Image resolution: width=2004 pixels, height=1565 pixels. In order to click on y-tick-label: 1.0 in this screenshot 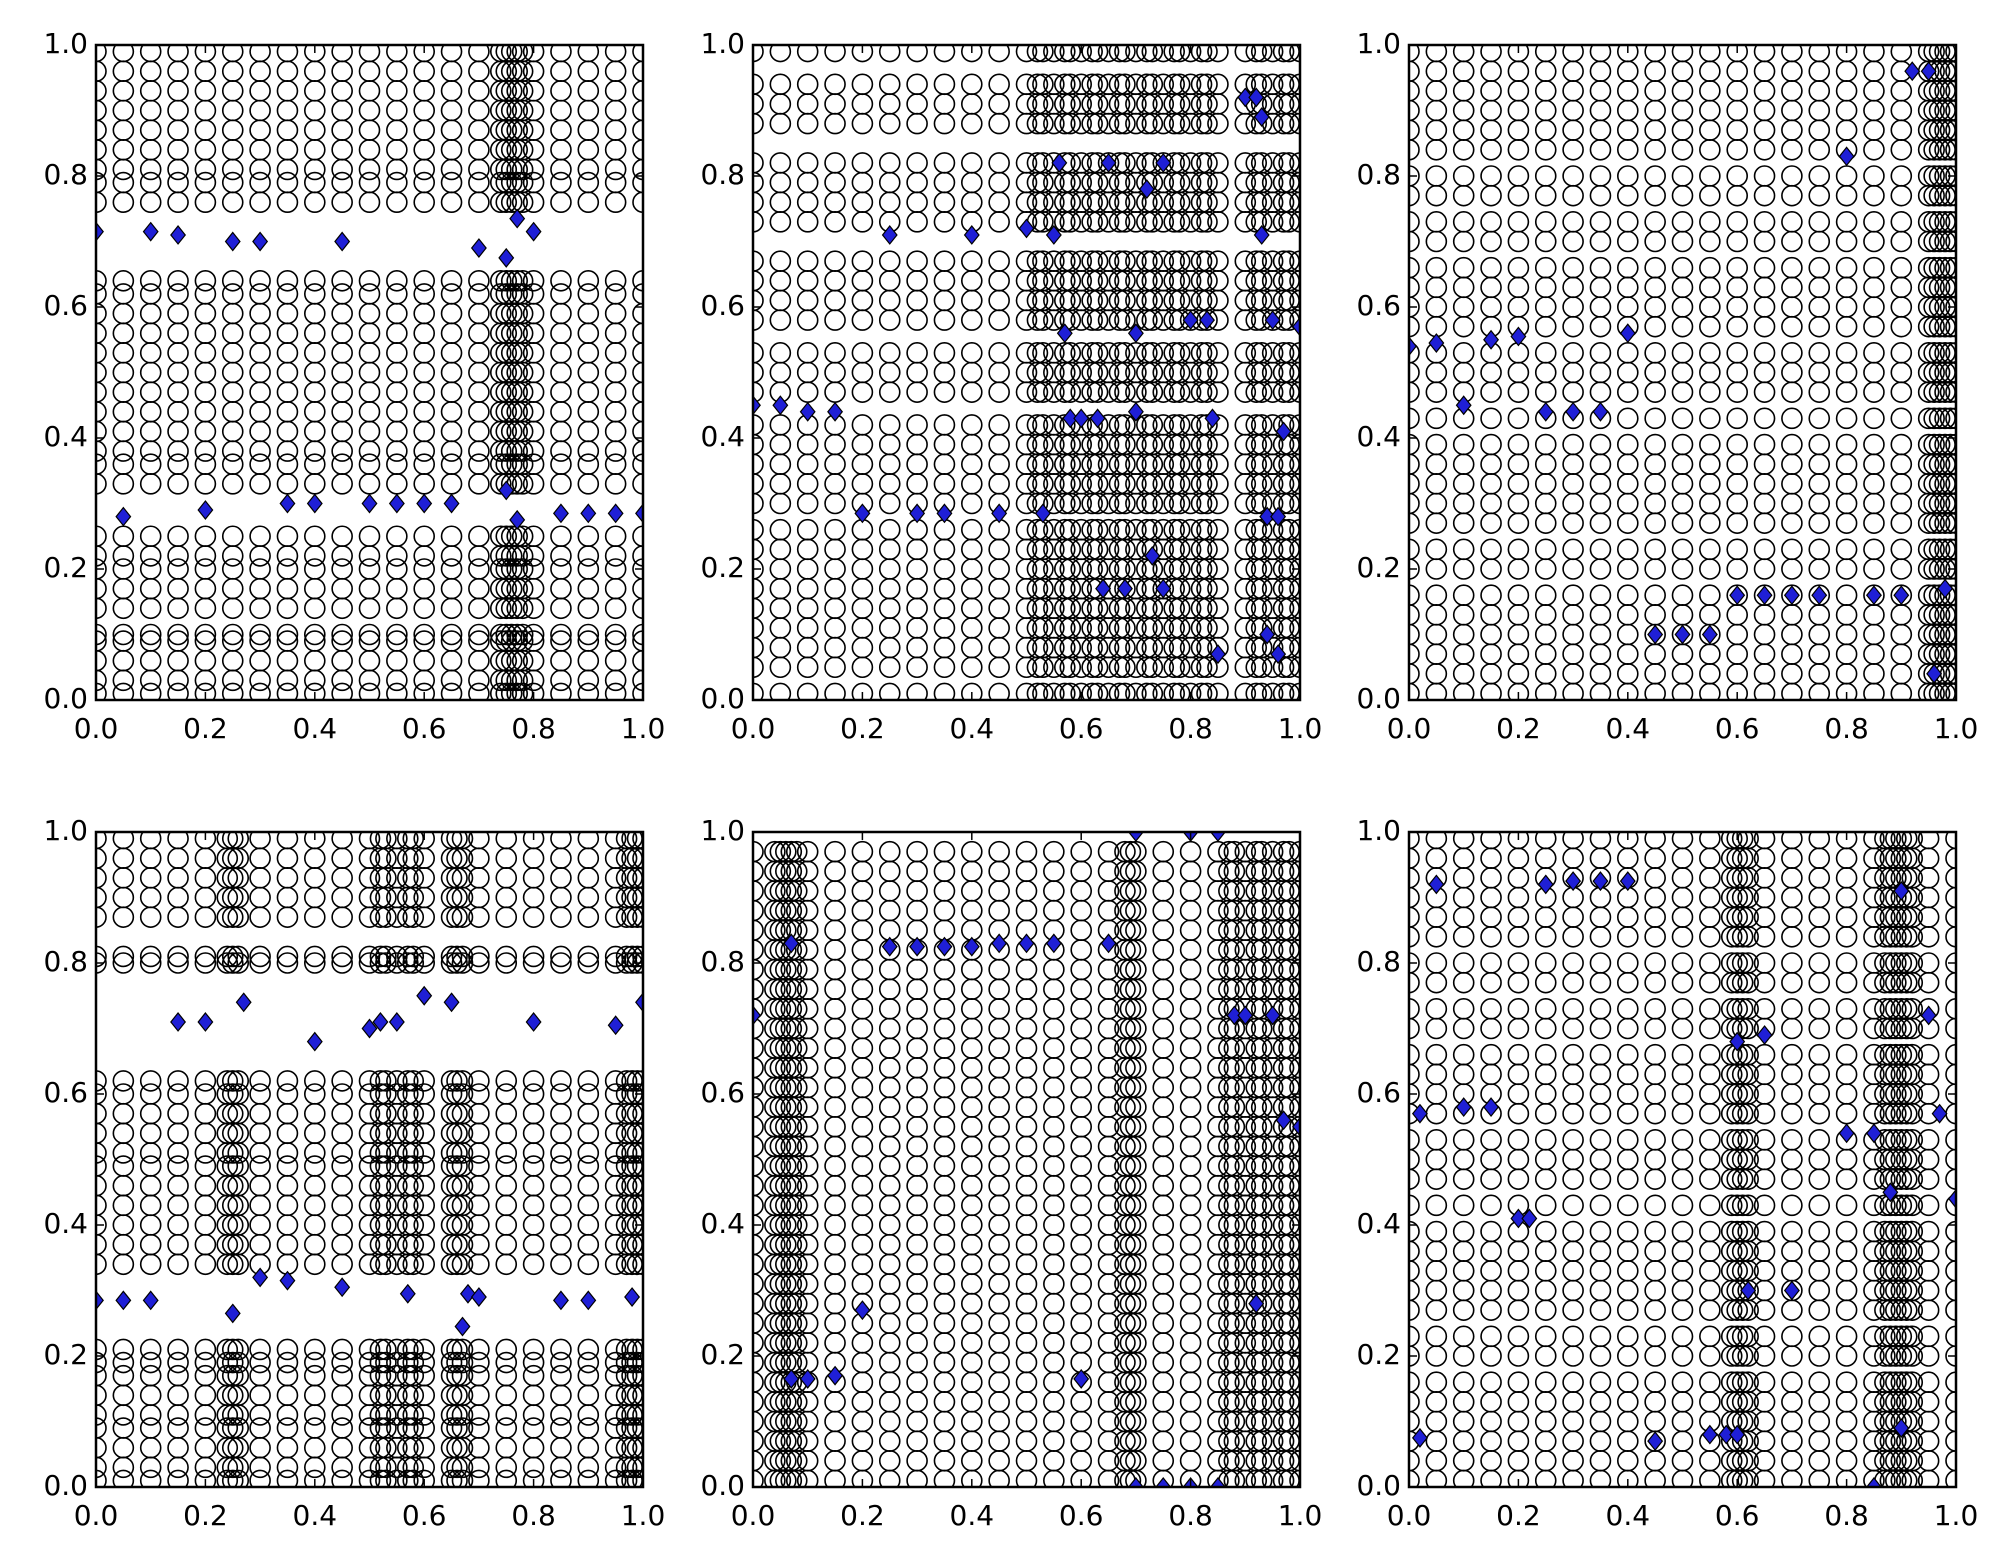, I will do `click(1378, 43)`.